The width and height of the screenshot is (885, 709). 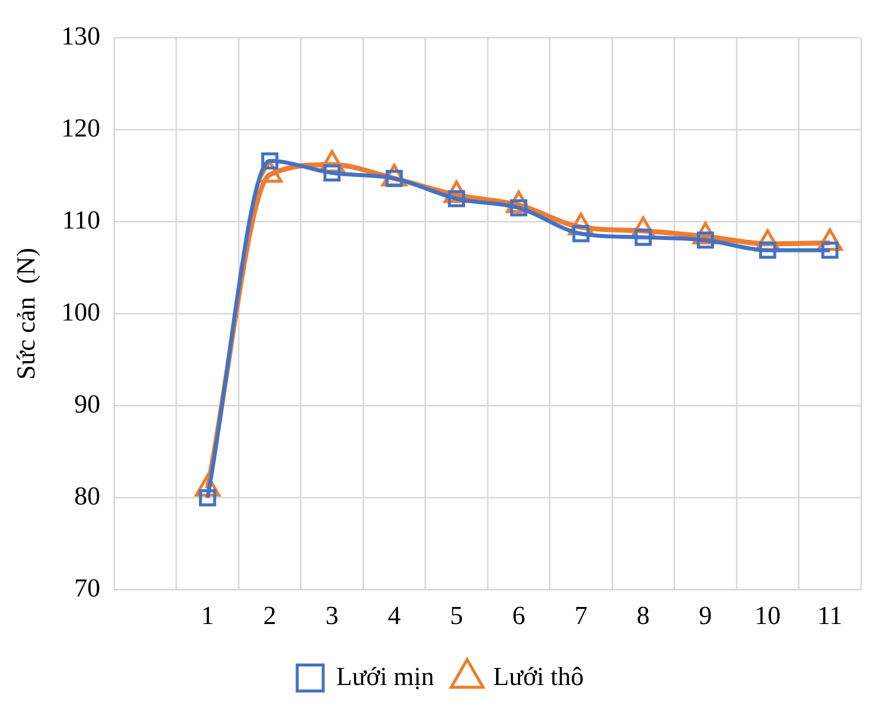 I want to click on x-tick-label: 3, so click(x=332, y=615).